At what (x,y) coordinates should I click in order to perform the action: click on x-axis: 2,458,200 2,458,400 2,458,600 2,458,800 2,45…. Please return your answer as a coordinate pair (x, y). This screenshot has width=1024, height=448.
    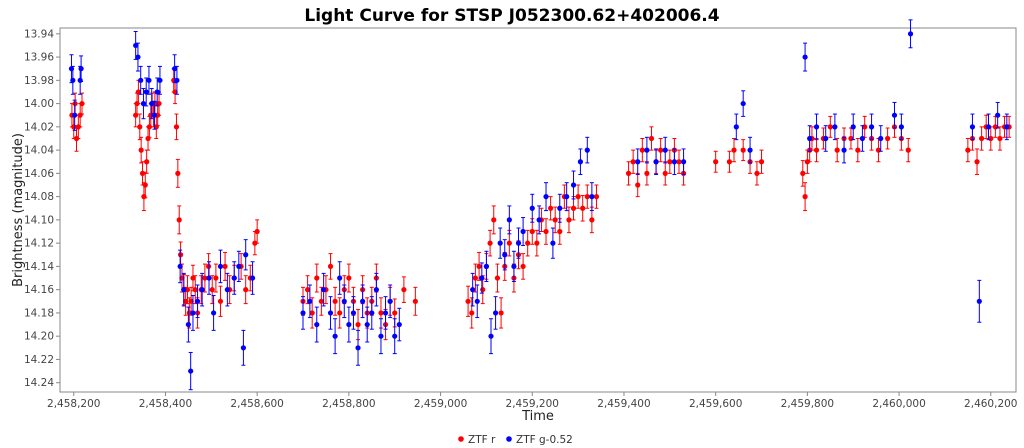
    Looking at the image, I should click on (532, 401).